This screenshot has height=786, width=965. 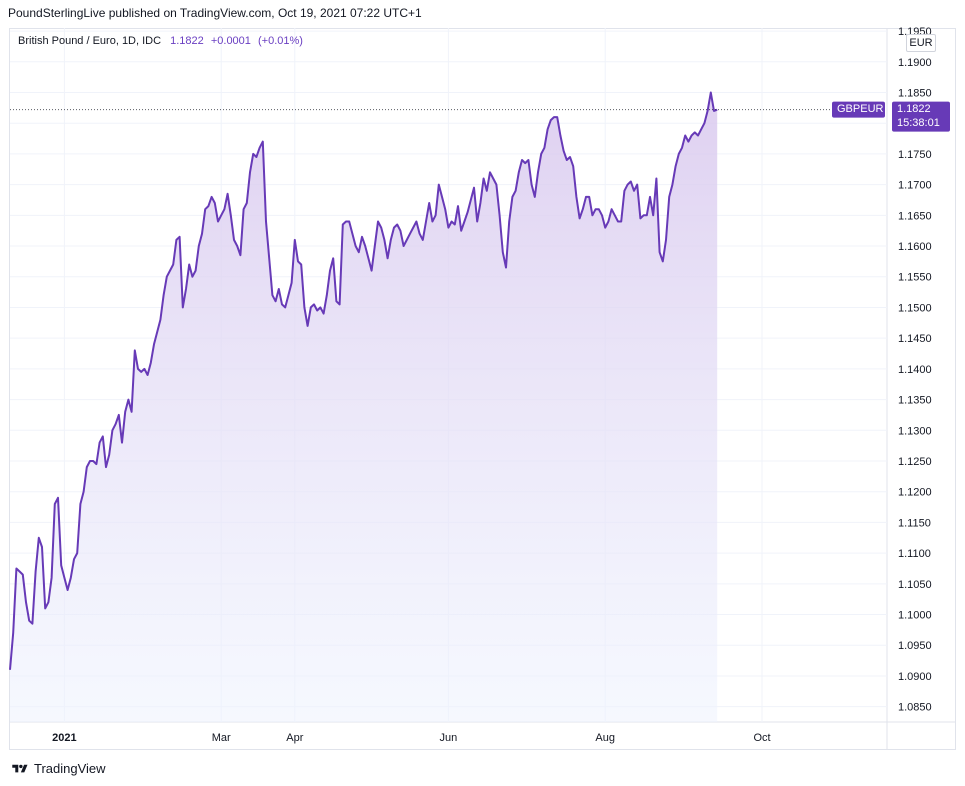 I want to click on y-tick-label: 1.1900, so click(x=915, y=63).